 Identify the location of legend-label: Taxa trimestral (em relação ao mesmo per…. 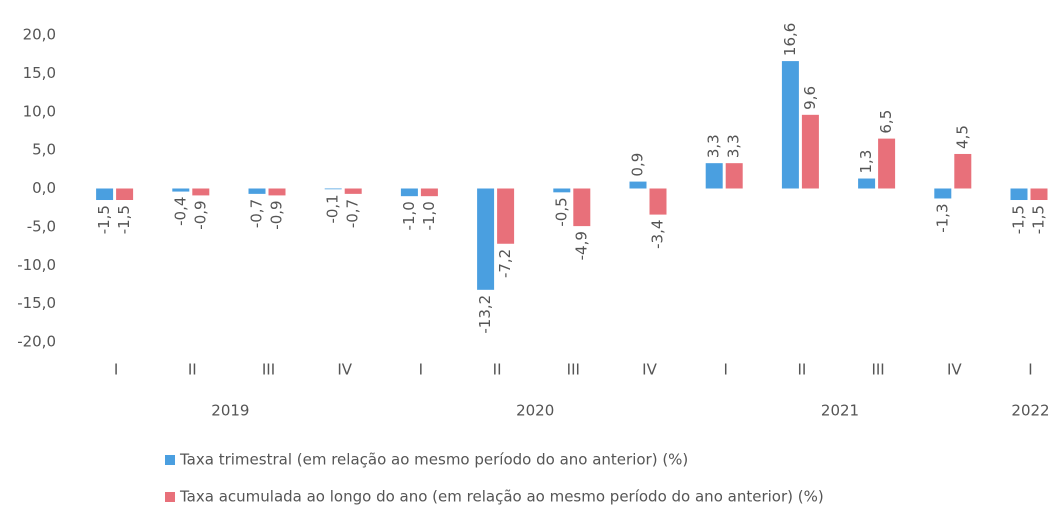
(433, 460).